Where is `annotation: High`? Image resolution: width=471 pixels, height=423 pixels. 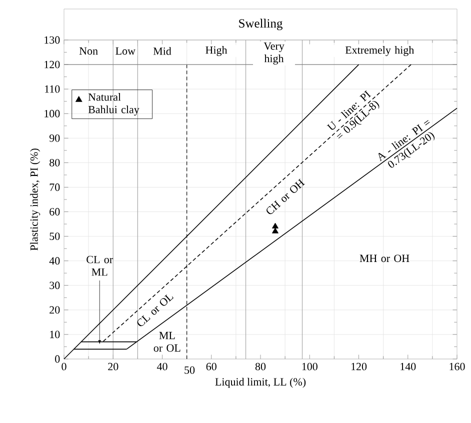
annotation: High is located at coordinates (217, 51).